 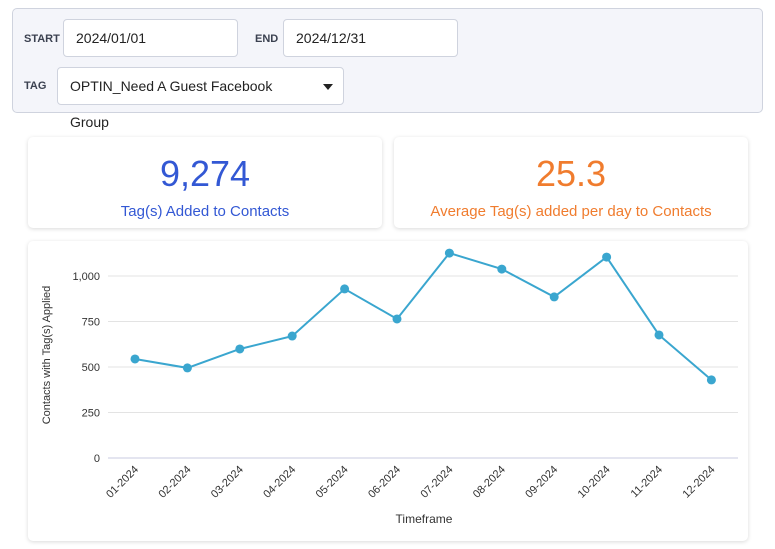 I want to click on end-date-input: 2024/12/31, so click(x=370, y=38).